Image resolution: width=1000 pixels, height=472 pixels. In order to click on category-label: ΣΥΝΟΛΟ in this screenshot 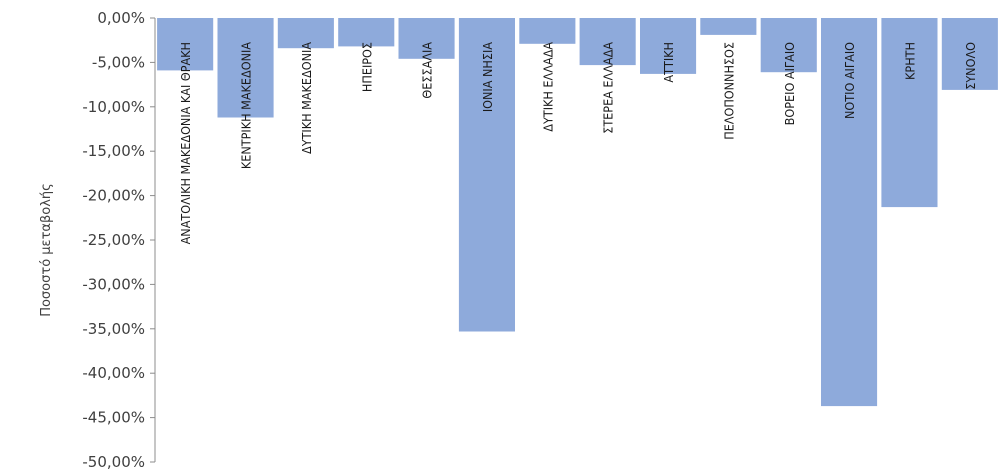, I will do `click(970, 66)`.